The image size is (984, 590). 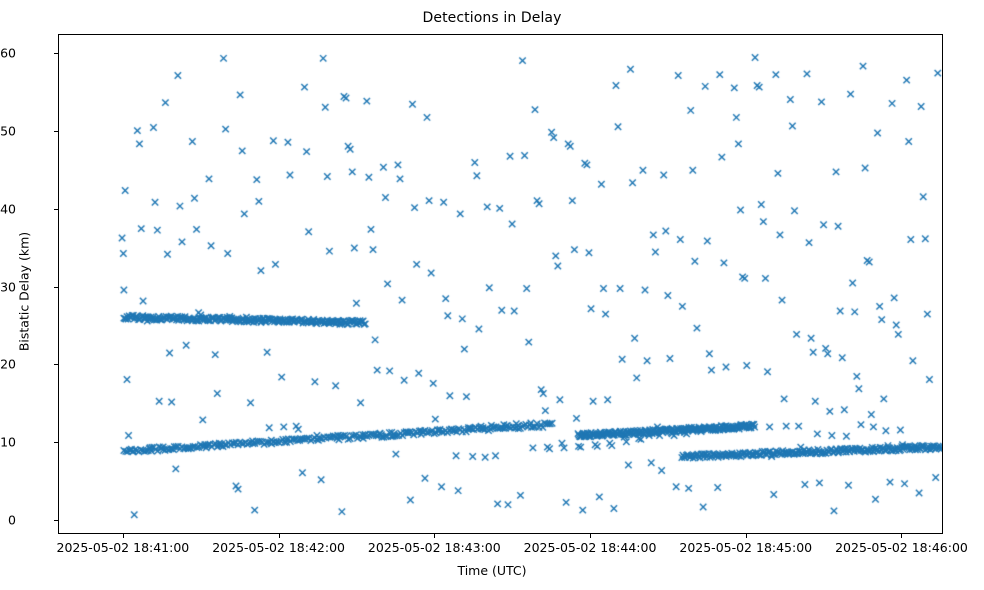 I want to click on y-tick-label: 40, so click(x=8, y=209).